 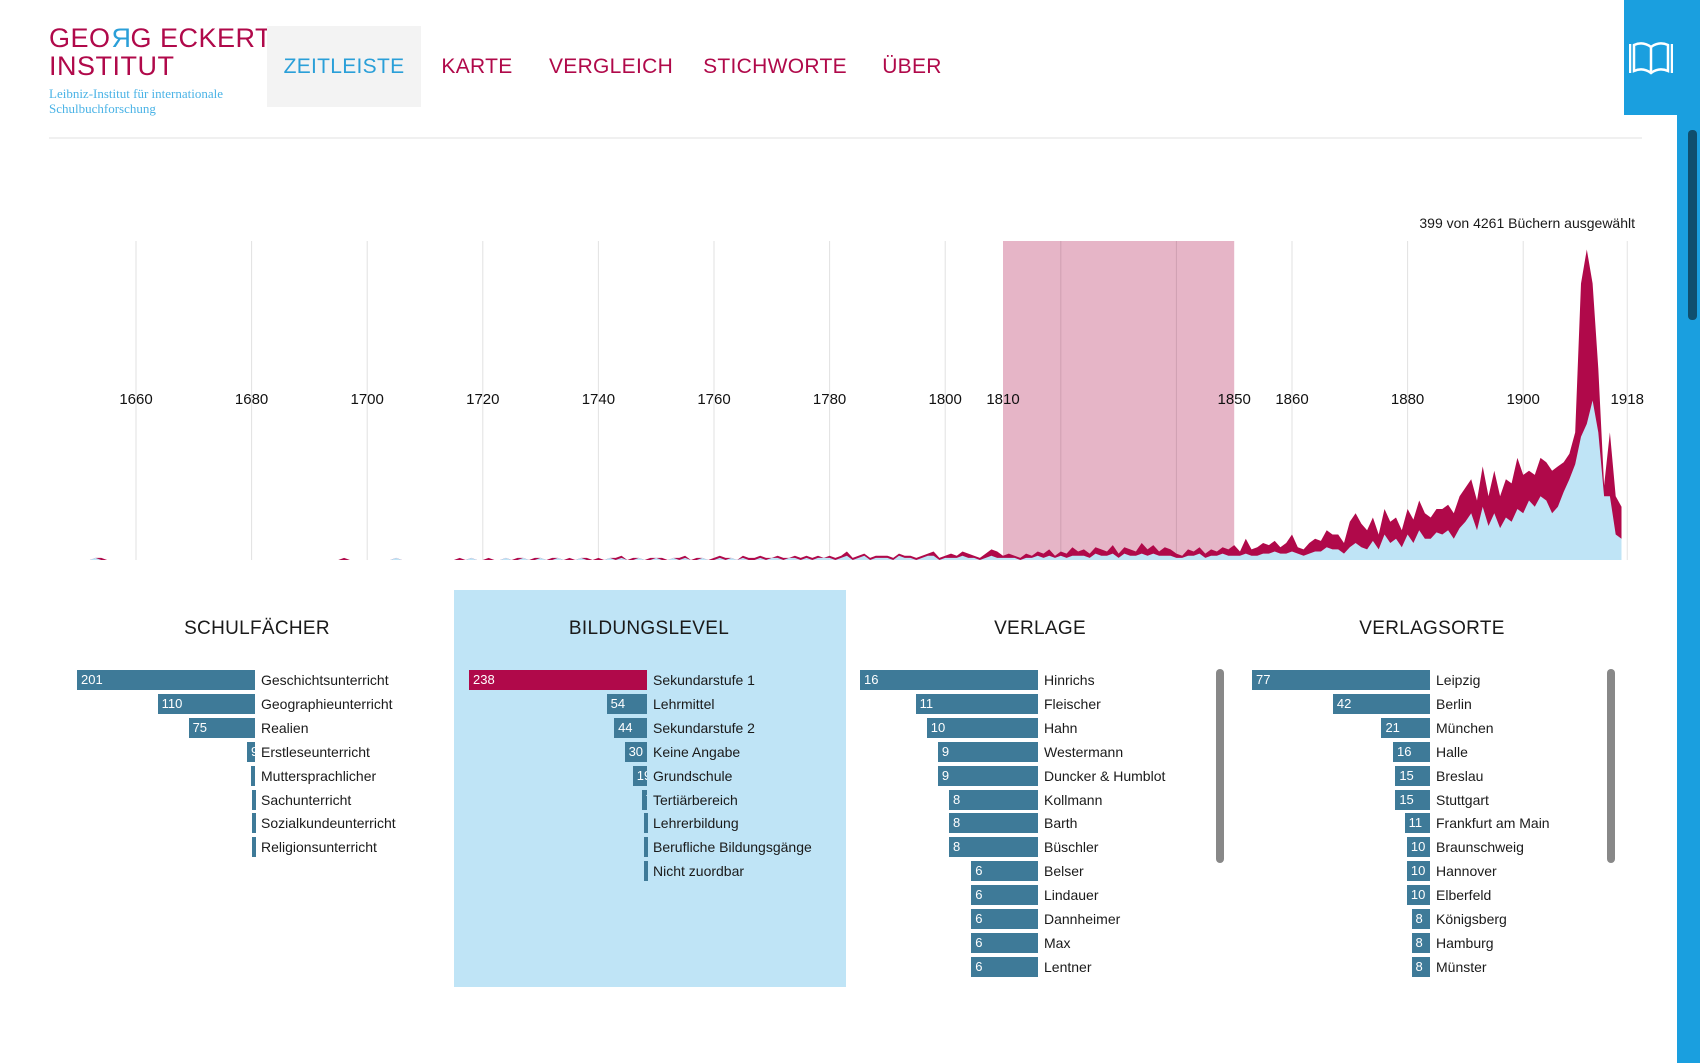 I want to click on facet-bar-label: Erstleseunterricht, so click(x=315, y=751).